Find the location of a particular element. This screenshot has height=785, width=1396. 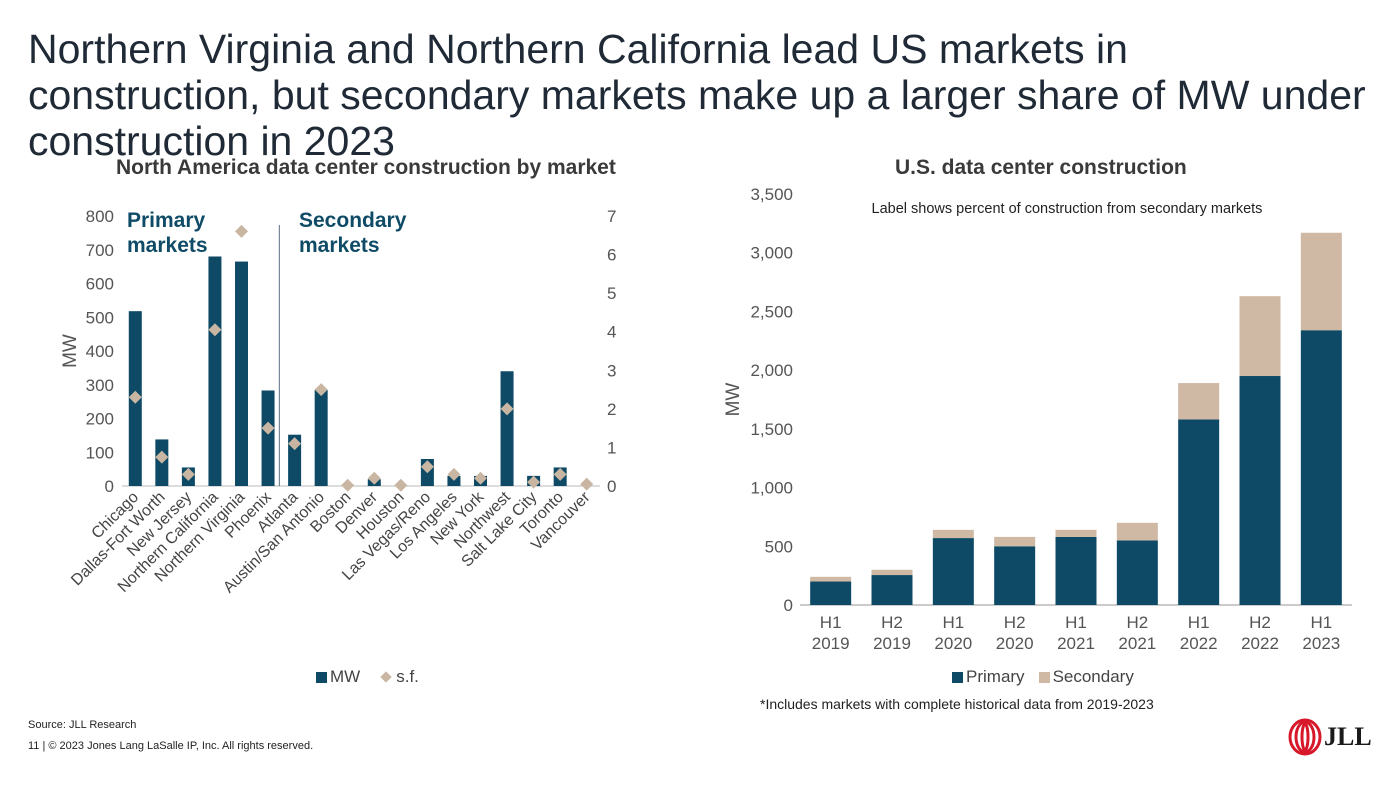

y2-tick-label: 3 is located at coordinates (611, 370).